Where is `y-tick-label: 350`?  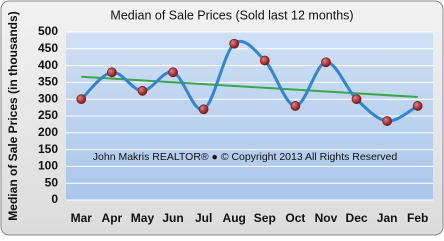
y-tick-label: 350 is located at coordinates (48, 82).